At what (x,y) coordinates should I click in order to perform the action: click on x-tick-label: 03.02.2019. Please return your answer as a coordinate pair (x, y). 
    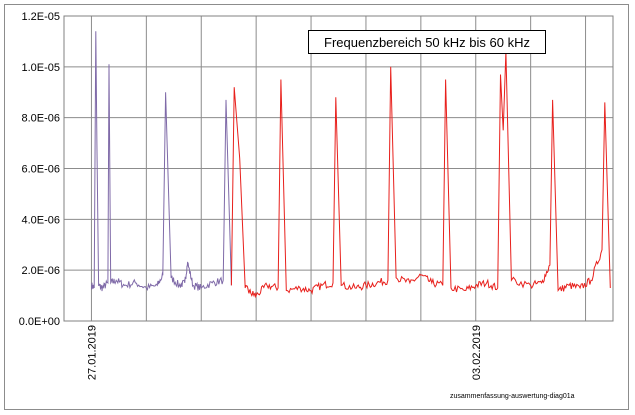
    Looking at the image, I should click on (477, 352).